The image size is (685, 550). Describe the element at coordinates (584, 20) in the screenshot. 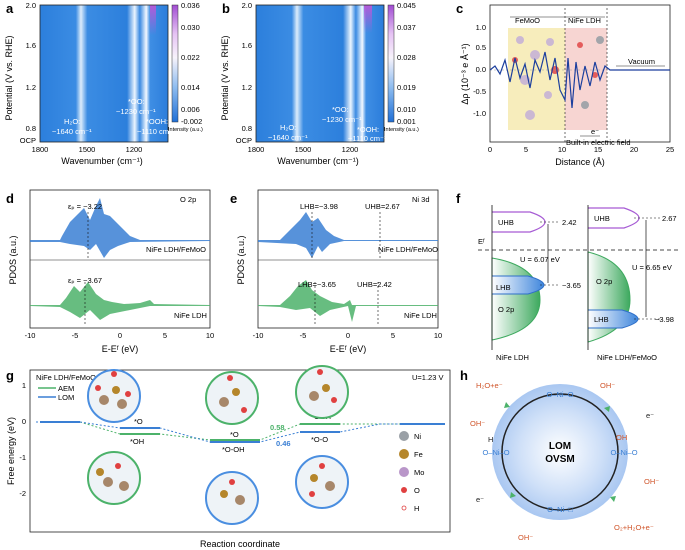

I see `region-nife: NiFe LDH` at that location.